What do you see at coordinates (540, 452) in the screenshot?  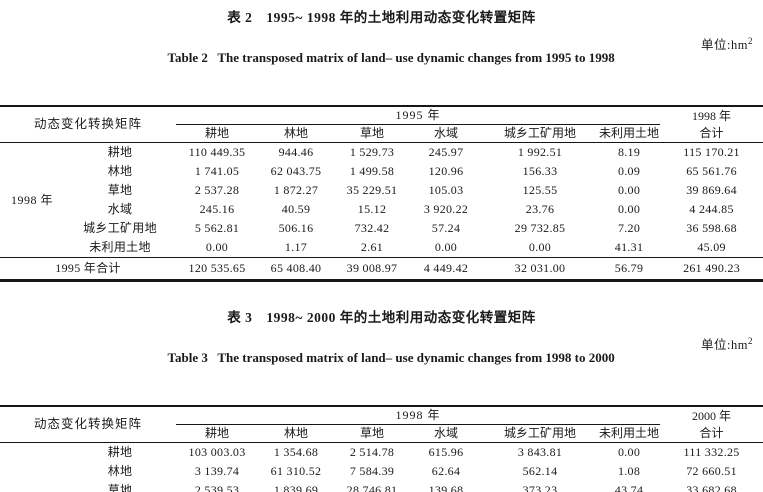 I see `value-cell: 3 843.81` at bounding box center [540, 452].